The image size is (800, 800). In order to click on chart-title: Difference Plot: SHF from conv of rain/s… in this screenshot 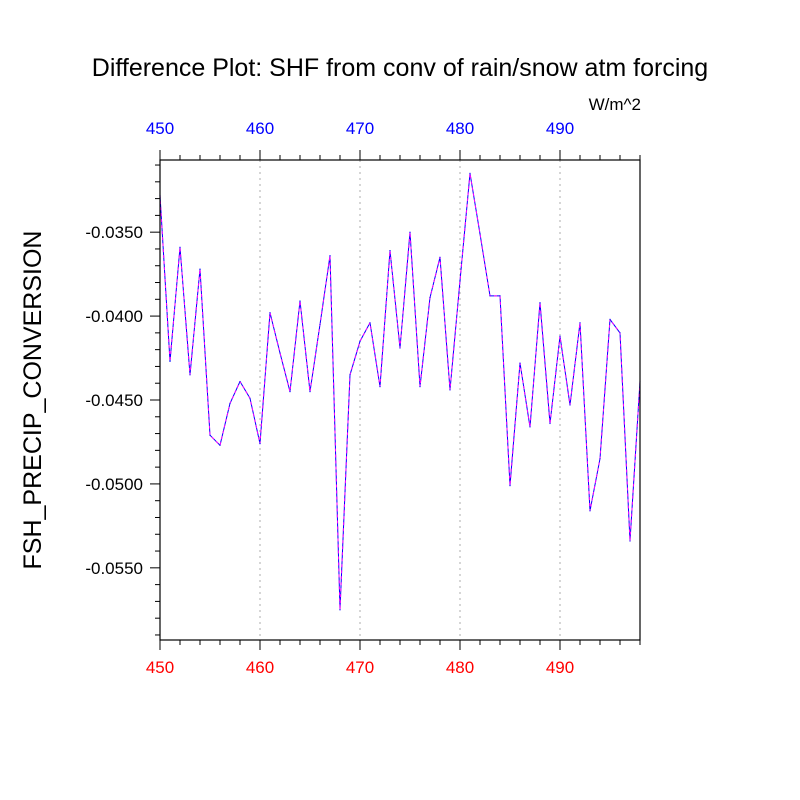, I will do `click(400, 68)`.